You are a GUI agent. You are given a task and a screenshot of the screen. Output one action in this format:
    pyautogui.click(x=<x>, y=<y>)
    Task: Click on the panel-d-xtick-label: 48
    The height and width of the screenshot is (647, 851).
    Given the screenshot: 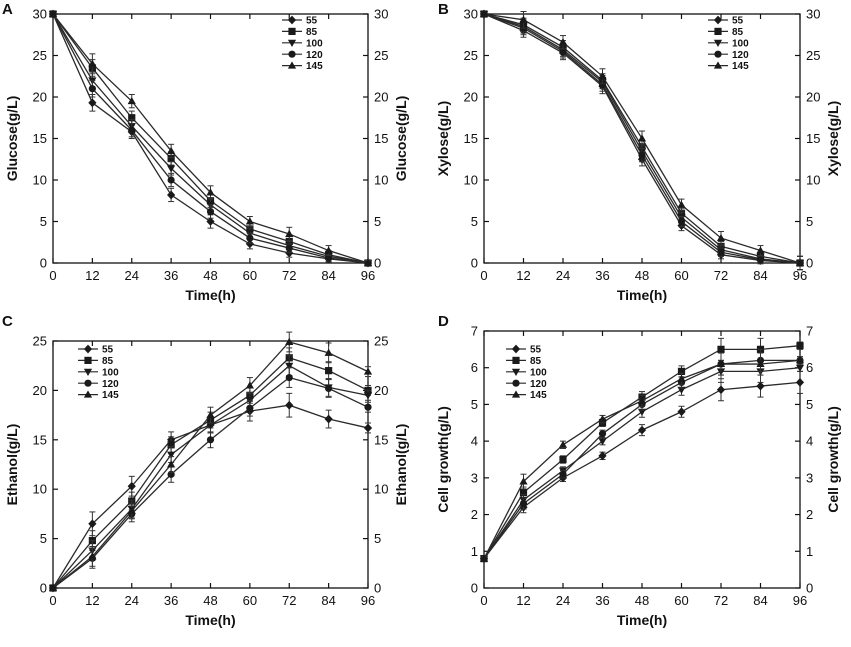 What is the action you would take?
    pyautogui.click(x=642, y=600)
    